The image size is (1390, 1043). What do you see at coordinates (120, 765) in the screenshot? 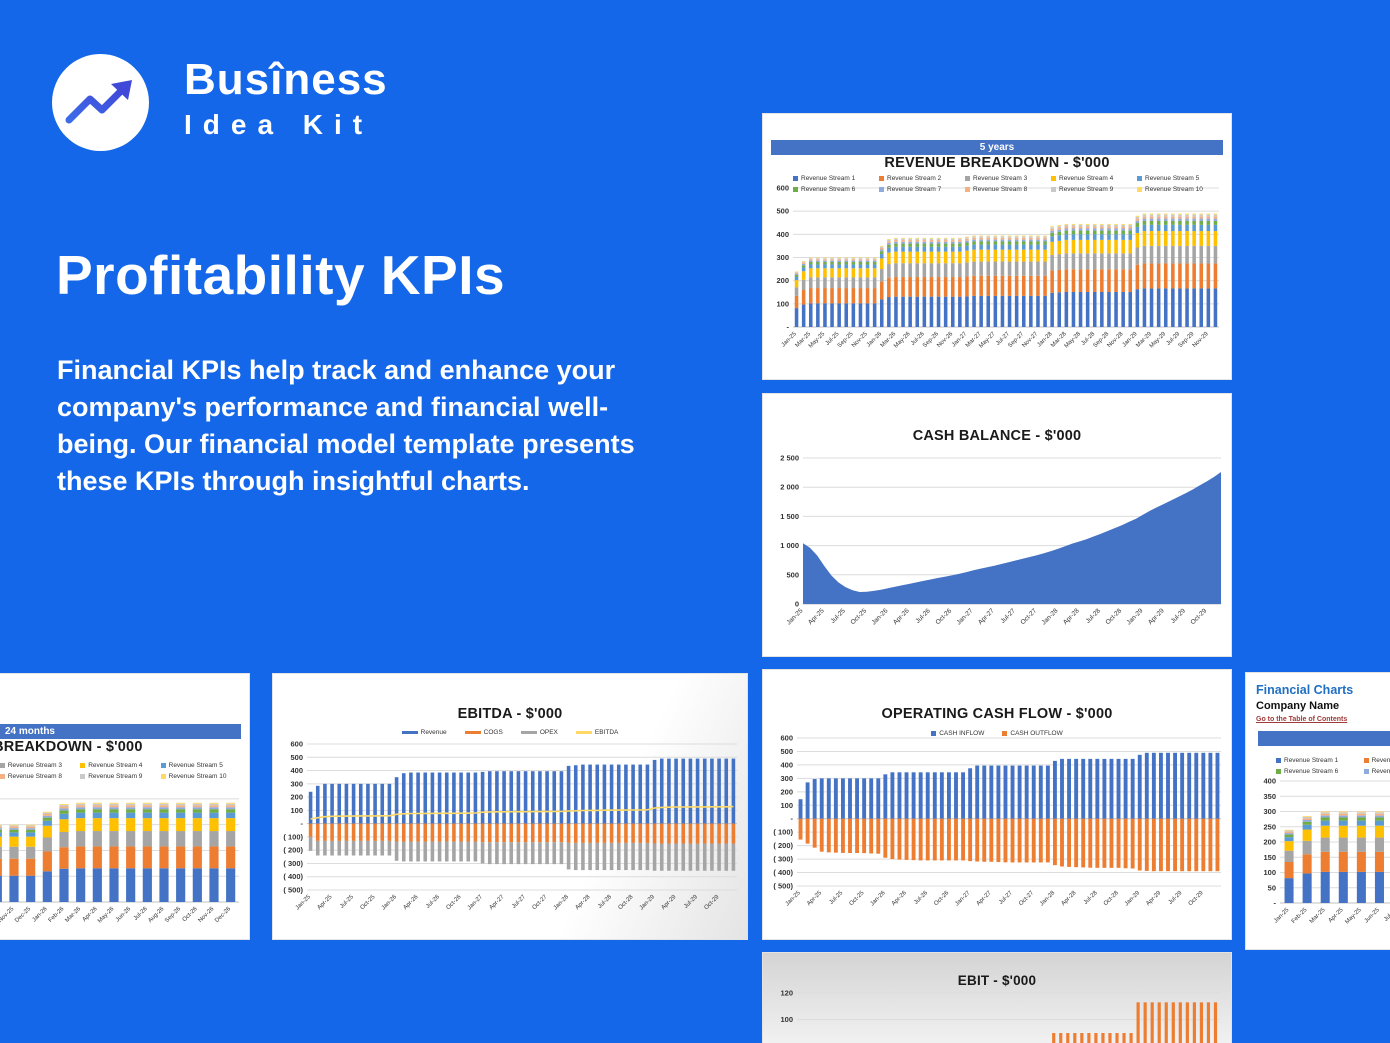
I see `legend-item: Revenue Stream 4` at bounding box center [120, 765].